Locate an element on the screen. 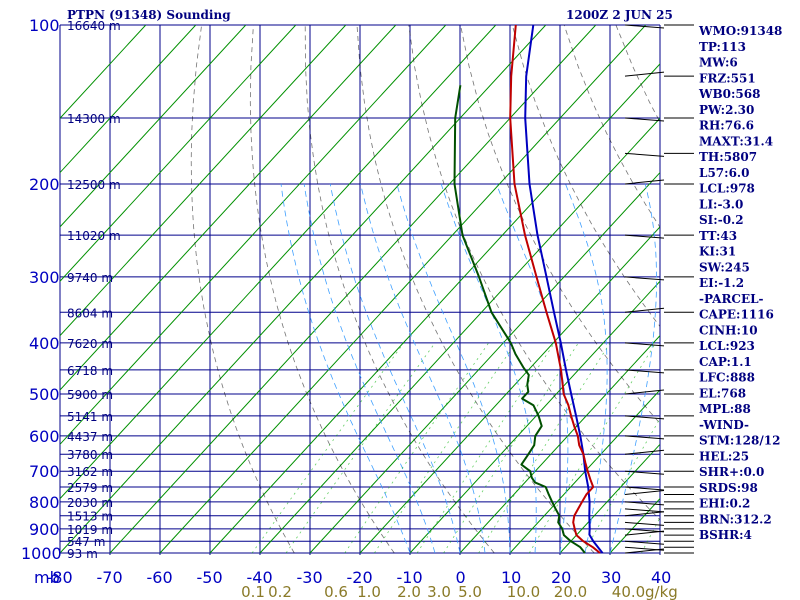 This screenshot has height=600, width=800. index-line: KI:31 is located at coordinates (717, 252).